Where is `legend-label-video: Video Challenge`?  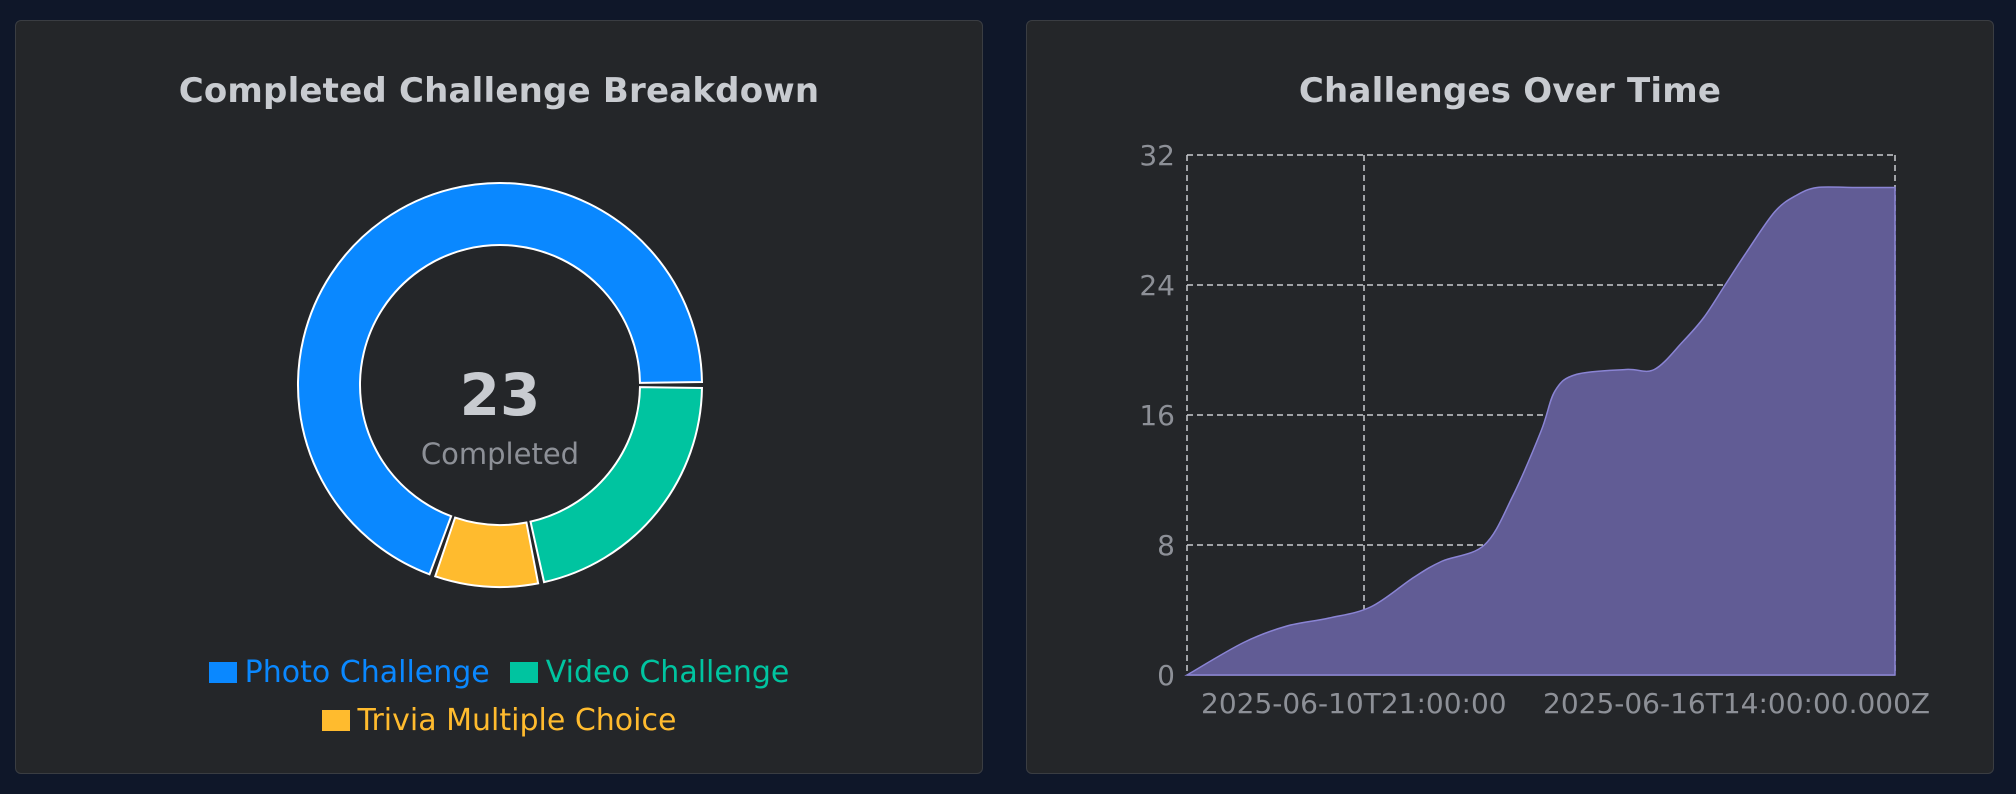
legend-label-video: Video Challenge is located at coordinates (667, 672).